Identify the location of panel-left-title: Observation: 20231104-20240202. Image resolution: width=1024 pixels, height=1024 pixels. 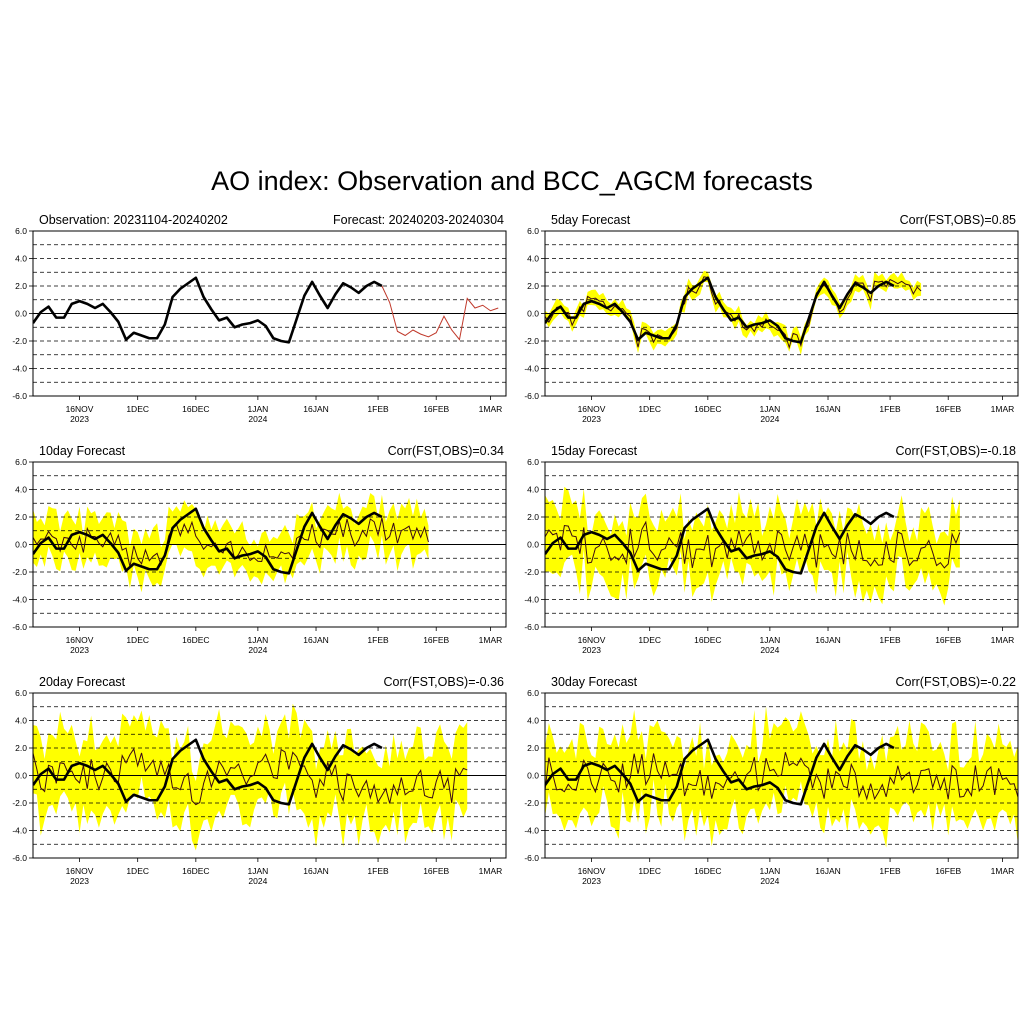
(133, 220).